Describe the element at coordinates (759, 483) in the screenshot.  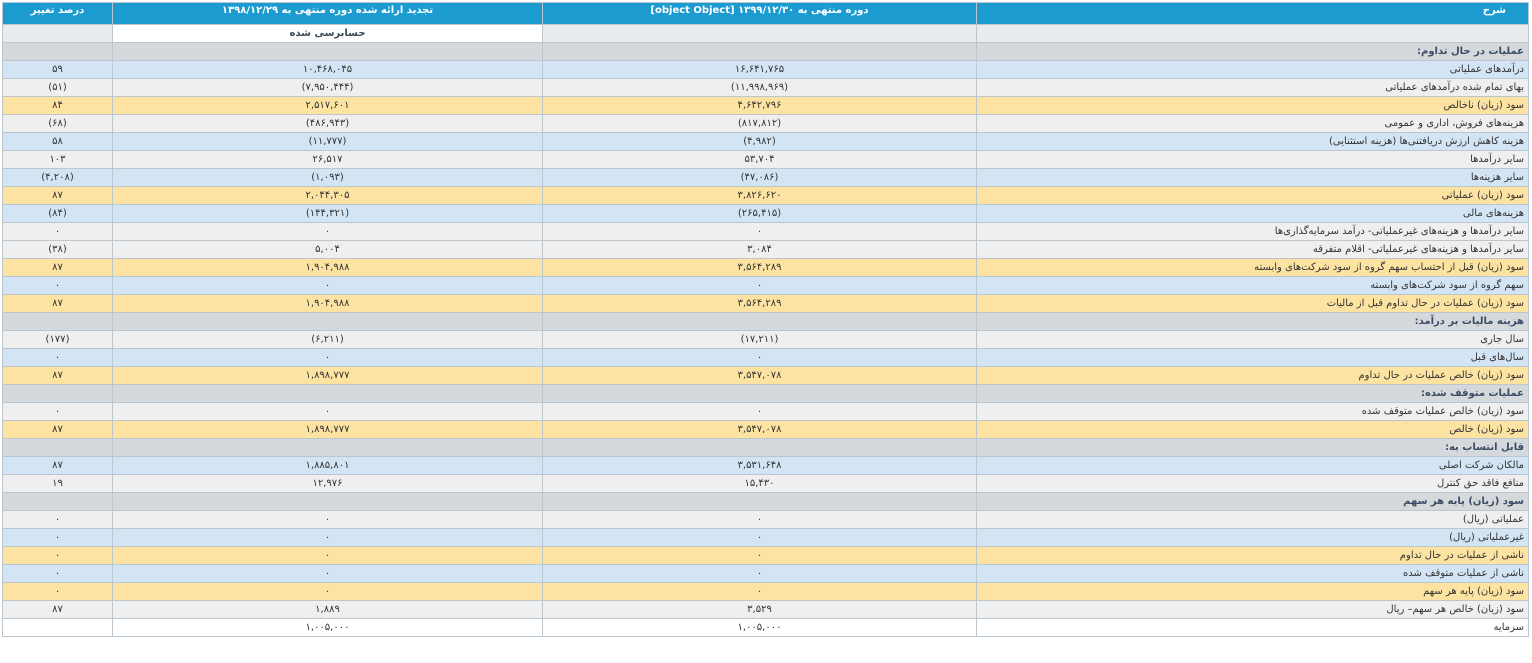
I see `current-value: ۱۵,۴۳۰` at that location.